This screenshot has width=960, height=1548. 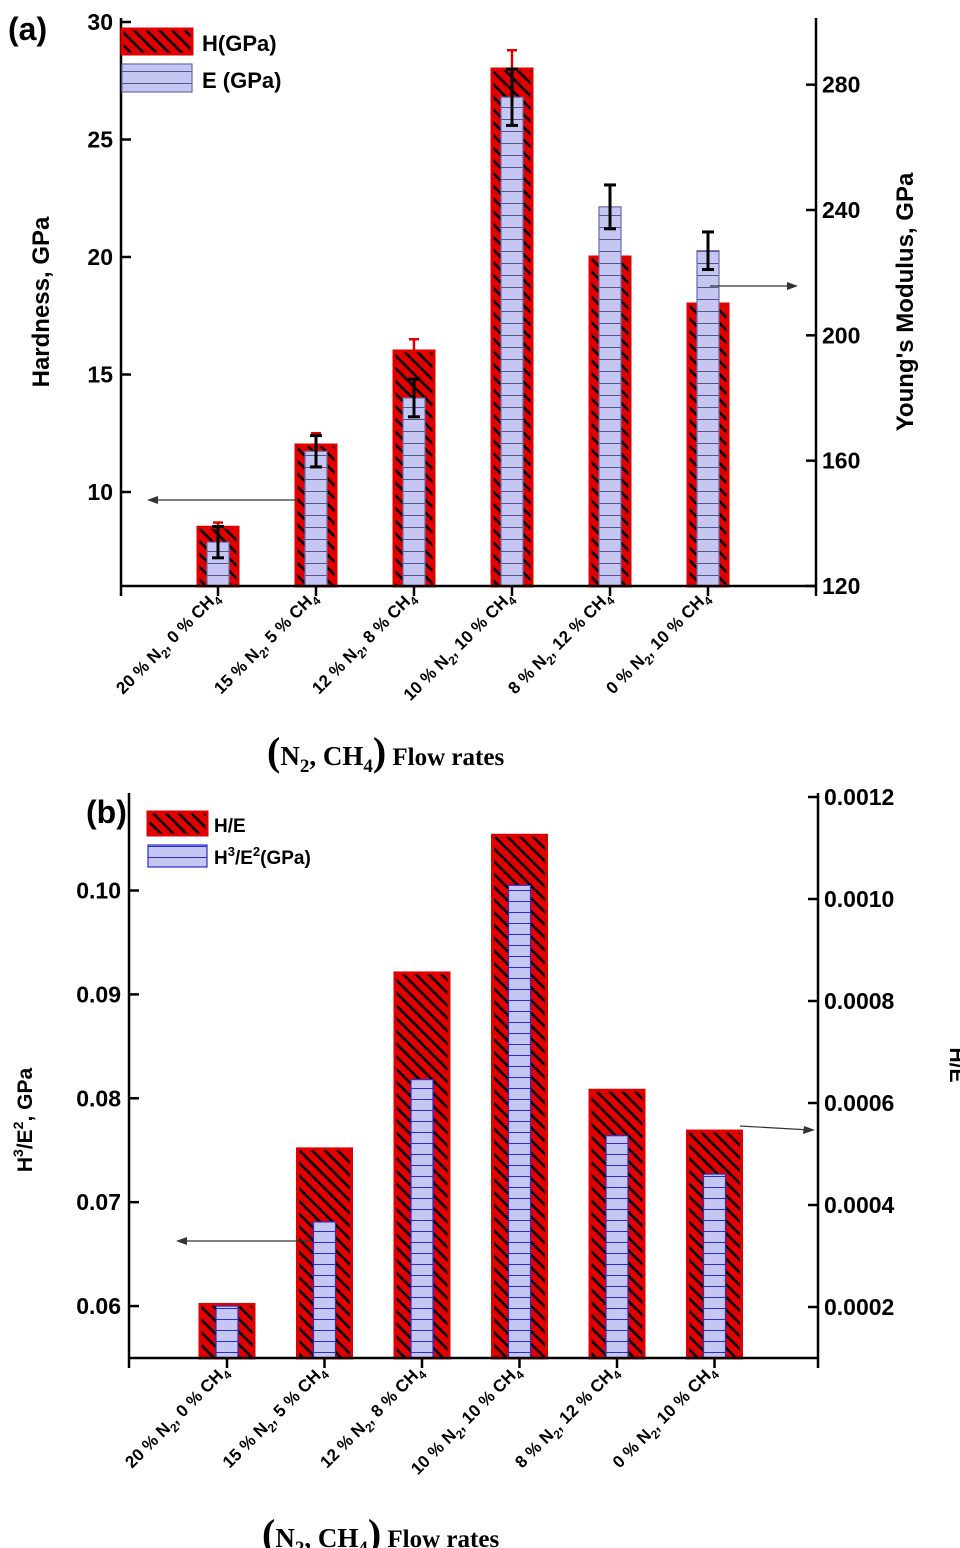 What do you see at coordinates (100, 257) in the screenshot?
I see `left-tick-label-2: 20` at bounding box center [100, 257].